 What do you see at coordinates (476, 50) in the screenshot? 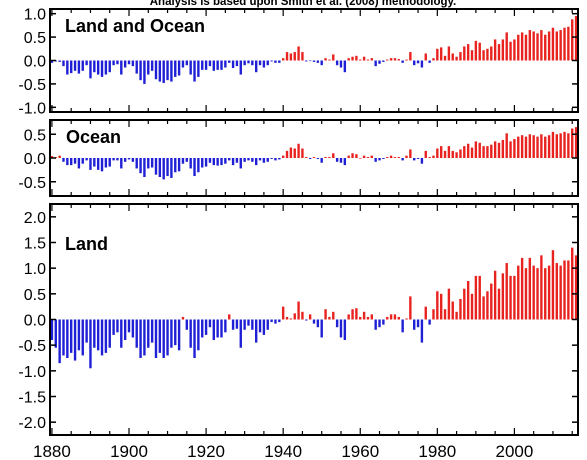
I see `bar-1990` at bounding box center [476, 50].